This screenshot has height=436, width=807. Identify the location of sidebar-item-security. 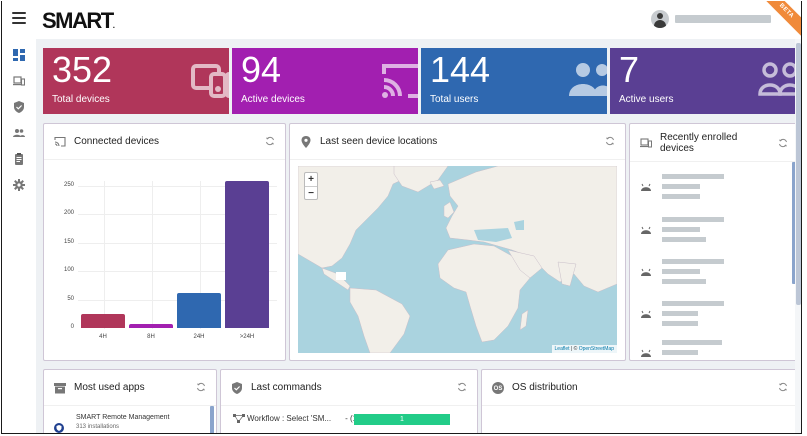
(19, 107).